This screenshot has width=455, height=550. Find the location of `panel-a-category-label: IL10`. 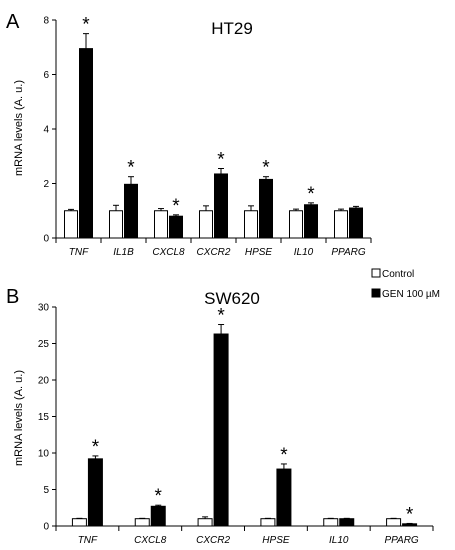

panel-a-category-label: IL10 is located at coordinates (304, 252).